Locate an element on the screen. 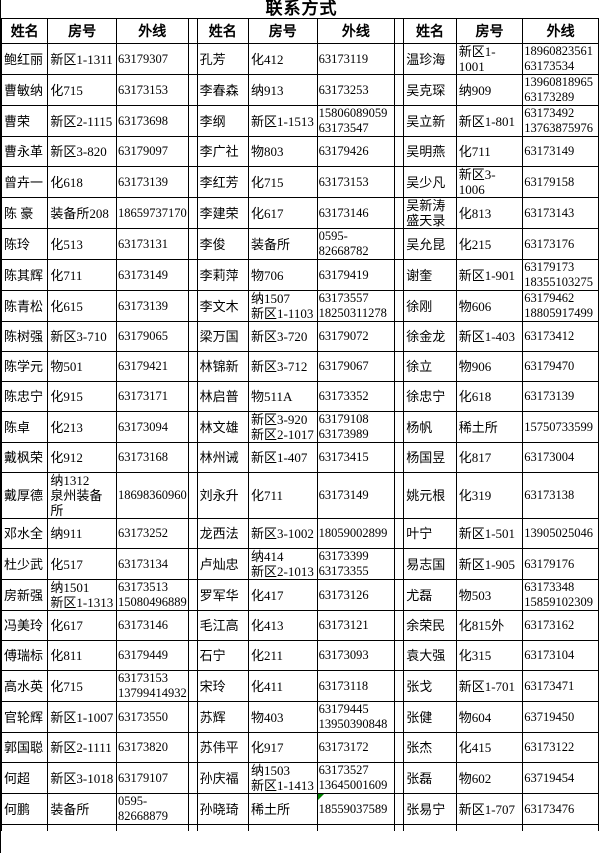 Image resolution: width=602 pixels, height=853 pixels. phone-cell: 18698360960 is located at coordinates (152, 495).